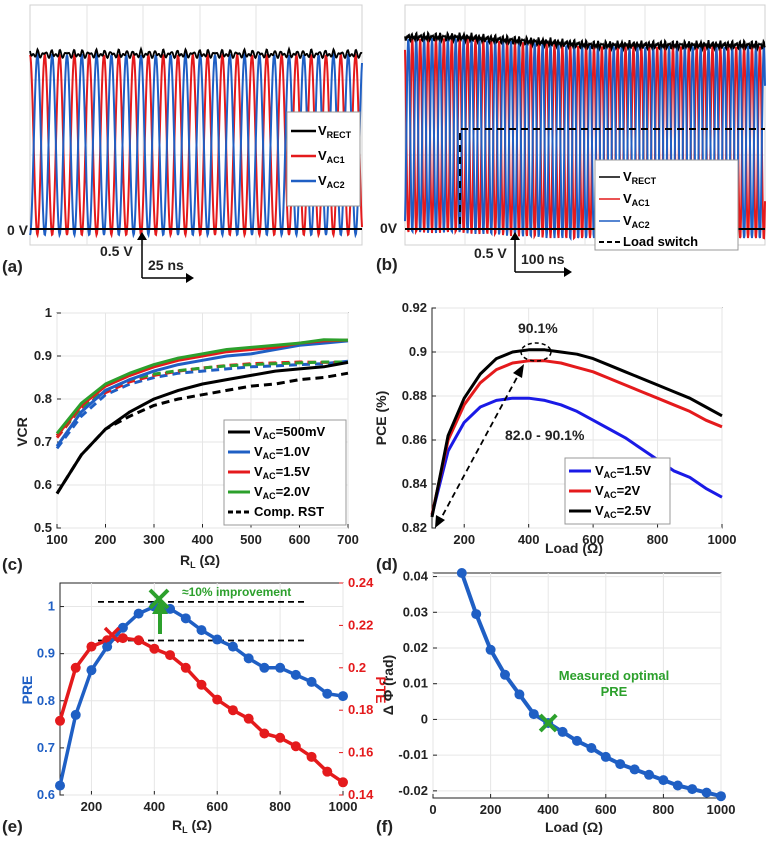  What do you see at coordinates (664, 809) in the screenshot?
I see `x-tick-label: 800` at bounding box center [664, 809].